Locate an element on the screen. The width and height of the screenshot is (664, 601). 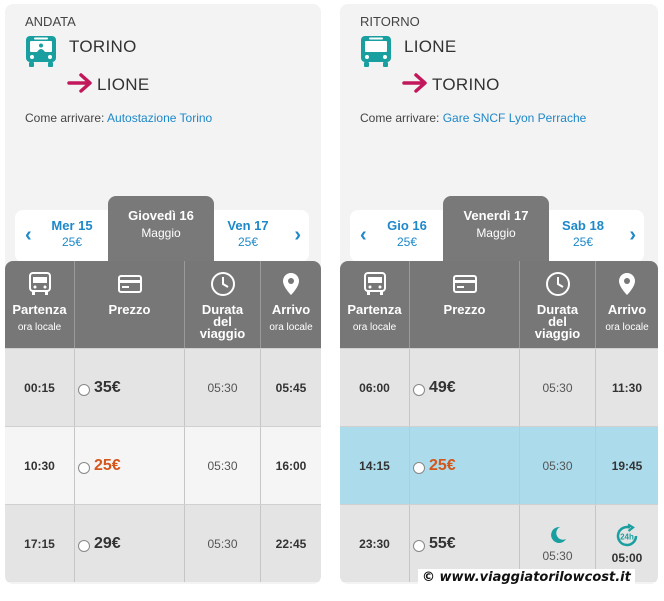
station-link: Autostazione Torino is located at coordinates (160, 118).